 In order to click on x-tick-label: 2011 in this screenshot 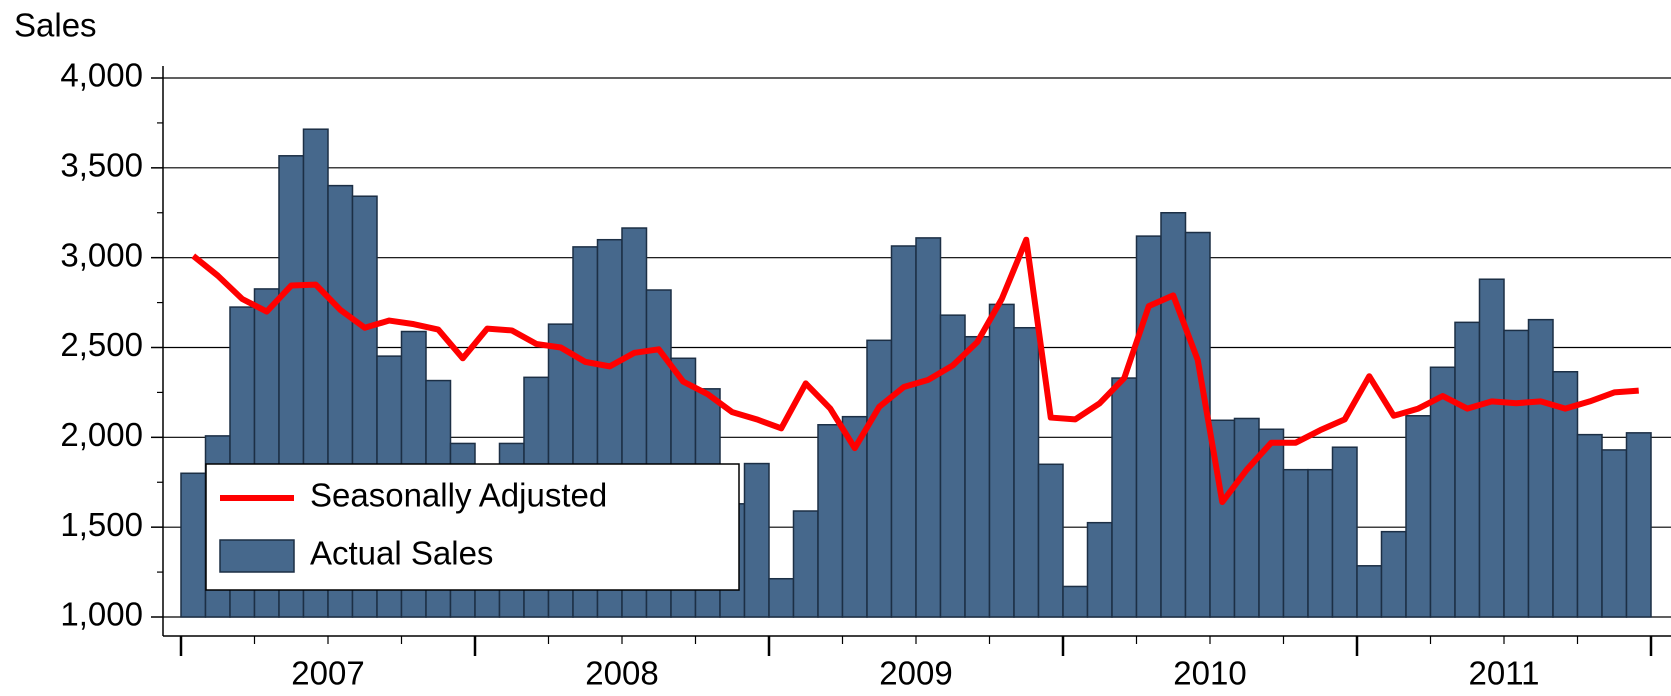, I will do `click(1504, 673)`.